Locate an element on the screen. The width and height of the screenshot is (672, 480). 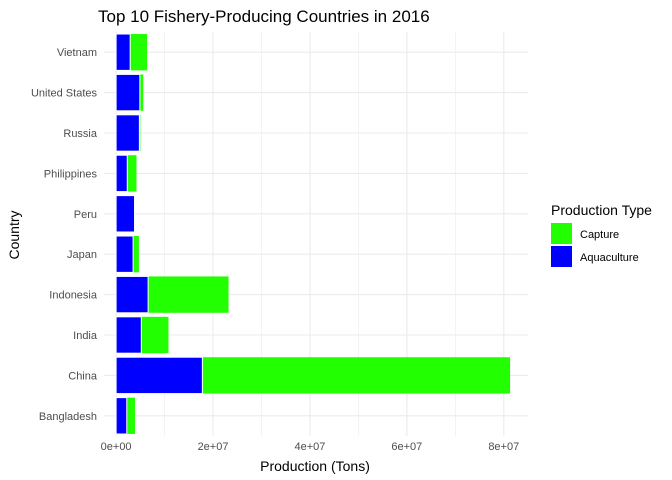
legend-key-aquaculture is located at coordinates (561, 256).